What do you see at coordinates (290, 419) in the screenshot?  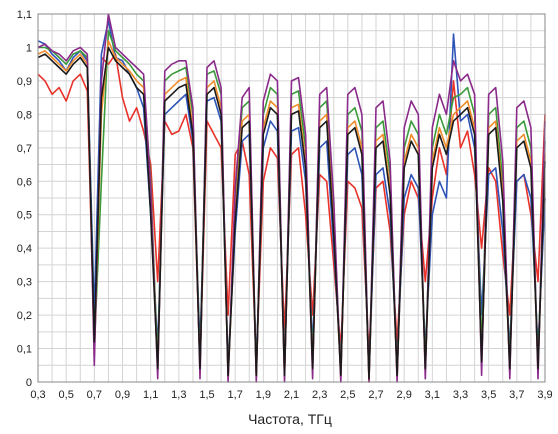 I see `x-axis-label: Частота, ТГц` at bounding box center [290, 419].